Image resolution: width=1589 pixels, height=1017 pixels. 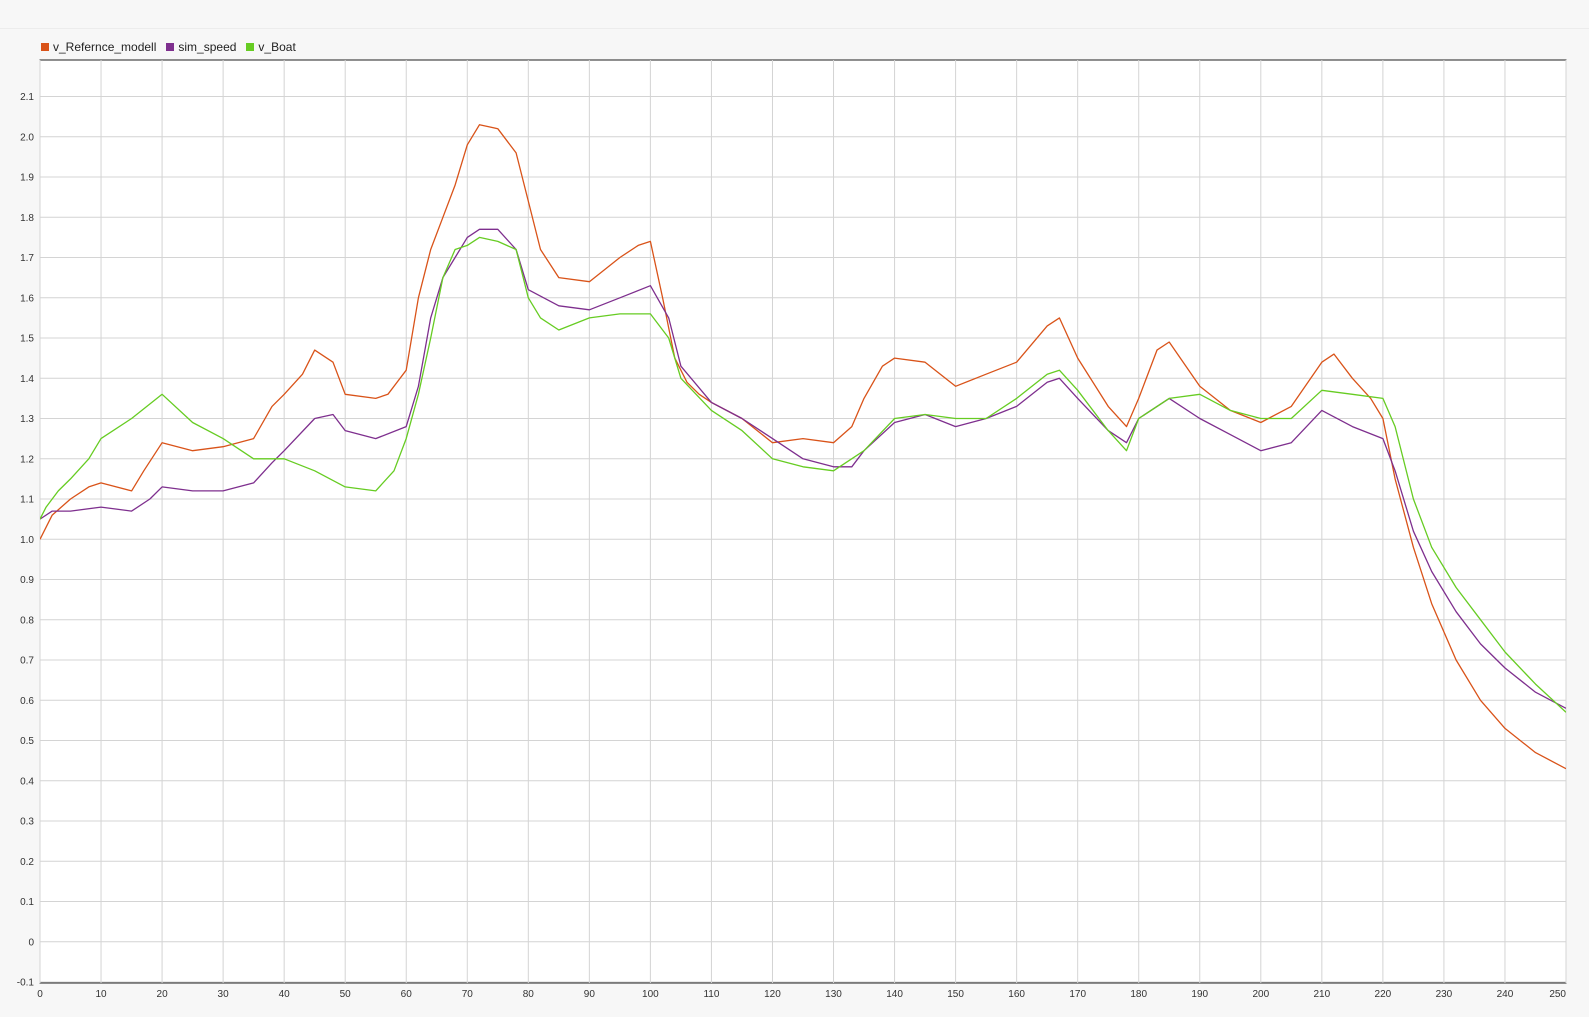 What do you see at coordinates (224, 994) in the screenshot?
I see `x-tick-label: 30` at bounding box center [224, 994].